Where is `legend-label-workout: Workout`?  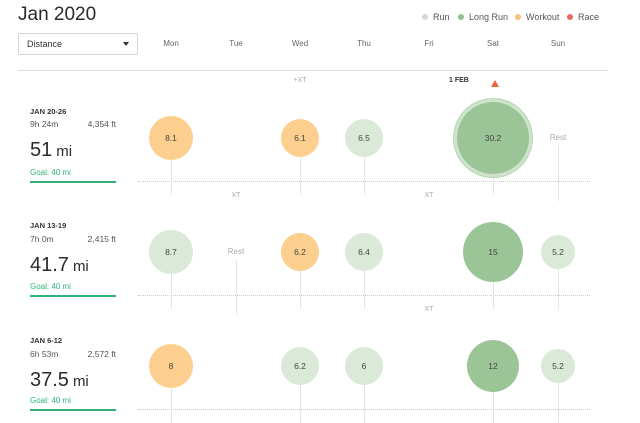
legend-label-workout: Workout is located at coordinates (543, 17).